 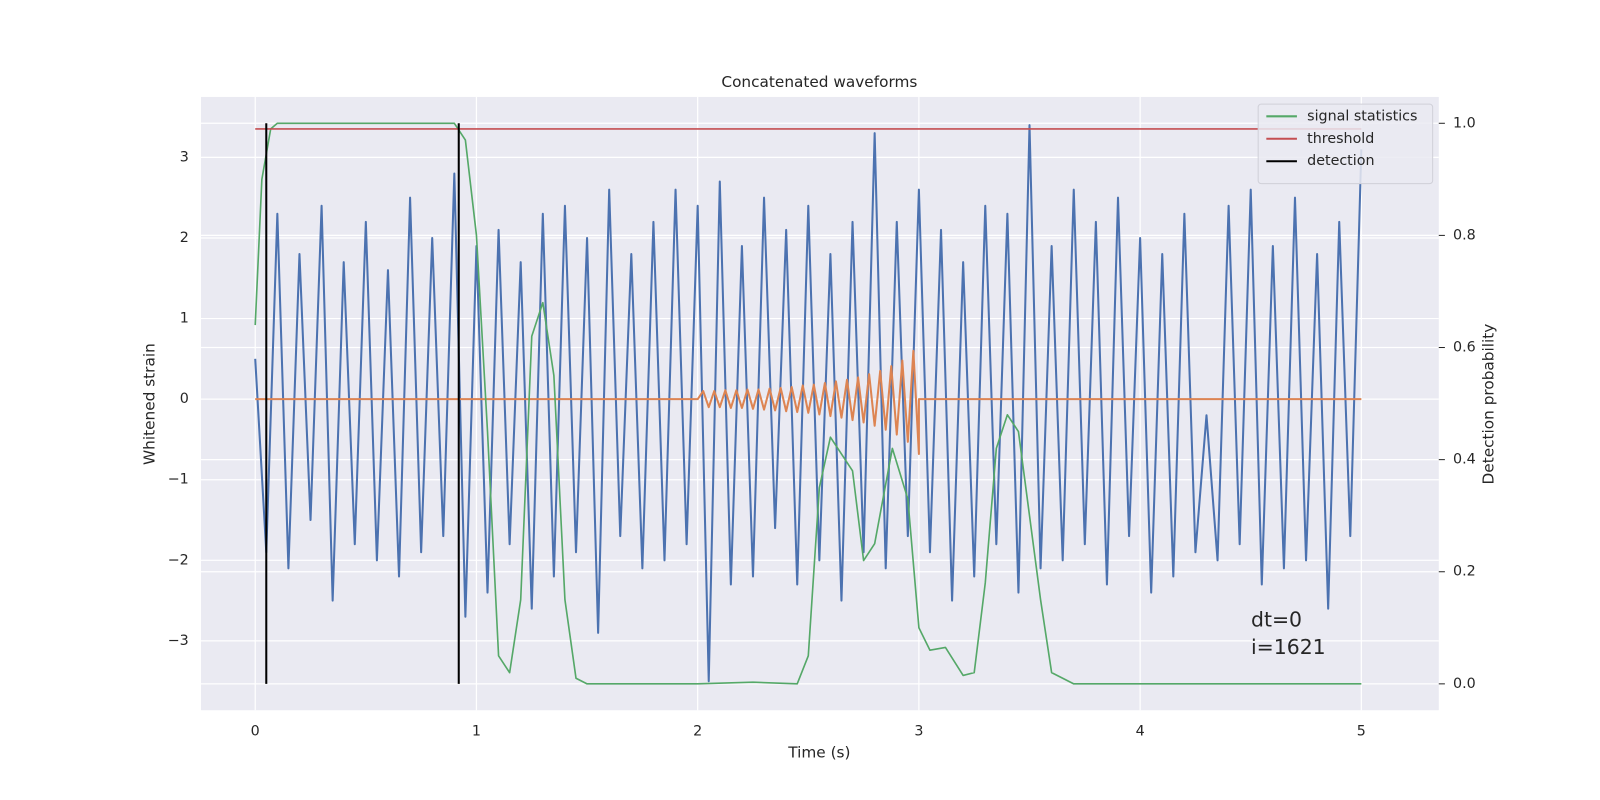 I want to click on legend-label: threshold, so click(x=1340, y=139).